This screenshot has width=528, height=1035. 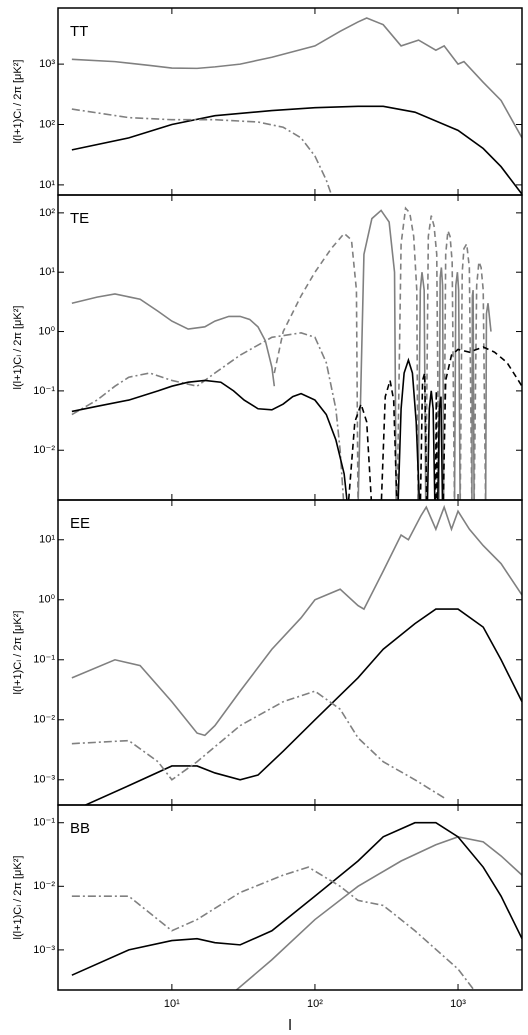 What do you see at coordinates (80, 828) in the screenshot?
I see `panel-title: BB` at bounding box center [80, 828].